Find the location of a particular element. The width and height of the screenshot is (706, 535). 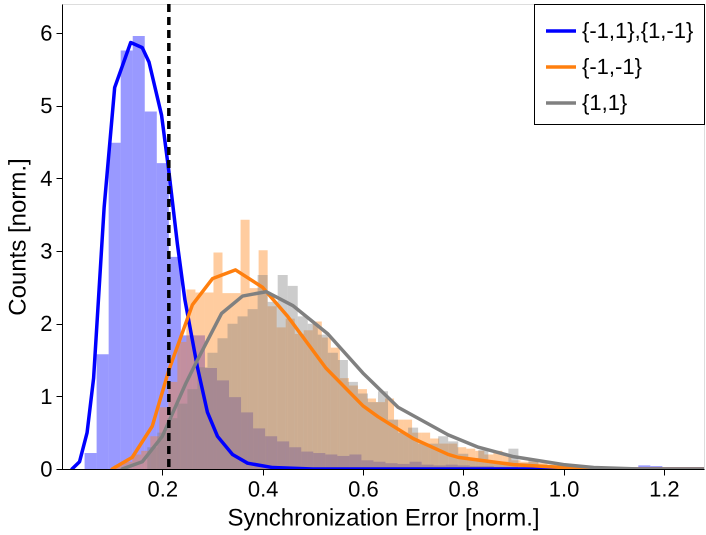

x-tick-label: 1.0 is located at coordinates (564, 489).